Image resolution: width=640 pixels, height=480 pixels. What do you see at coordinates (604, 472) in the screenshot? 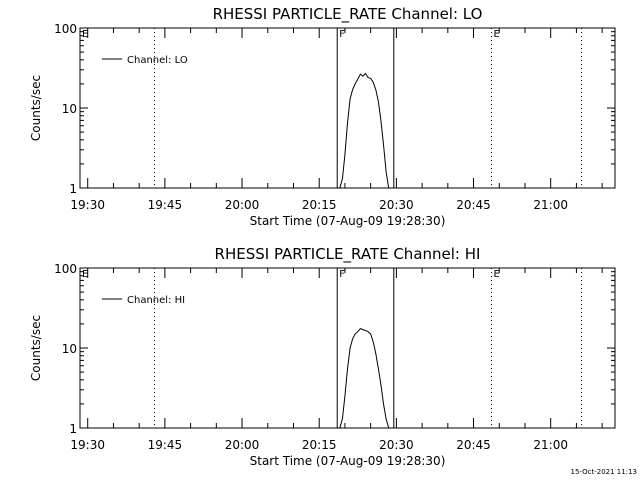
I see `footer-timestamp: 15-Oct-2021 11:13` at bounding box center [604, 472].